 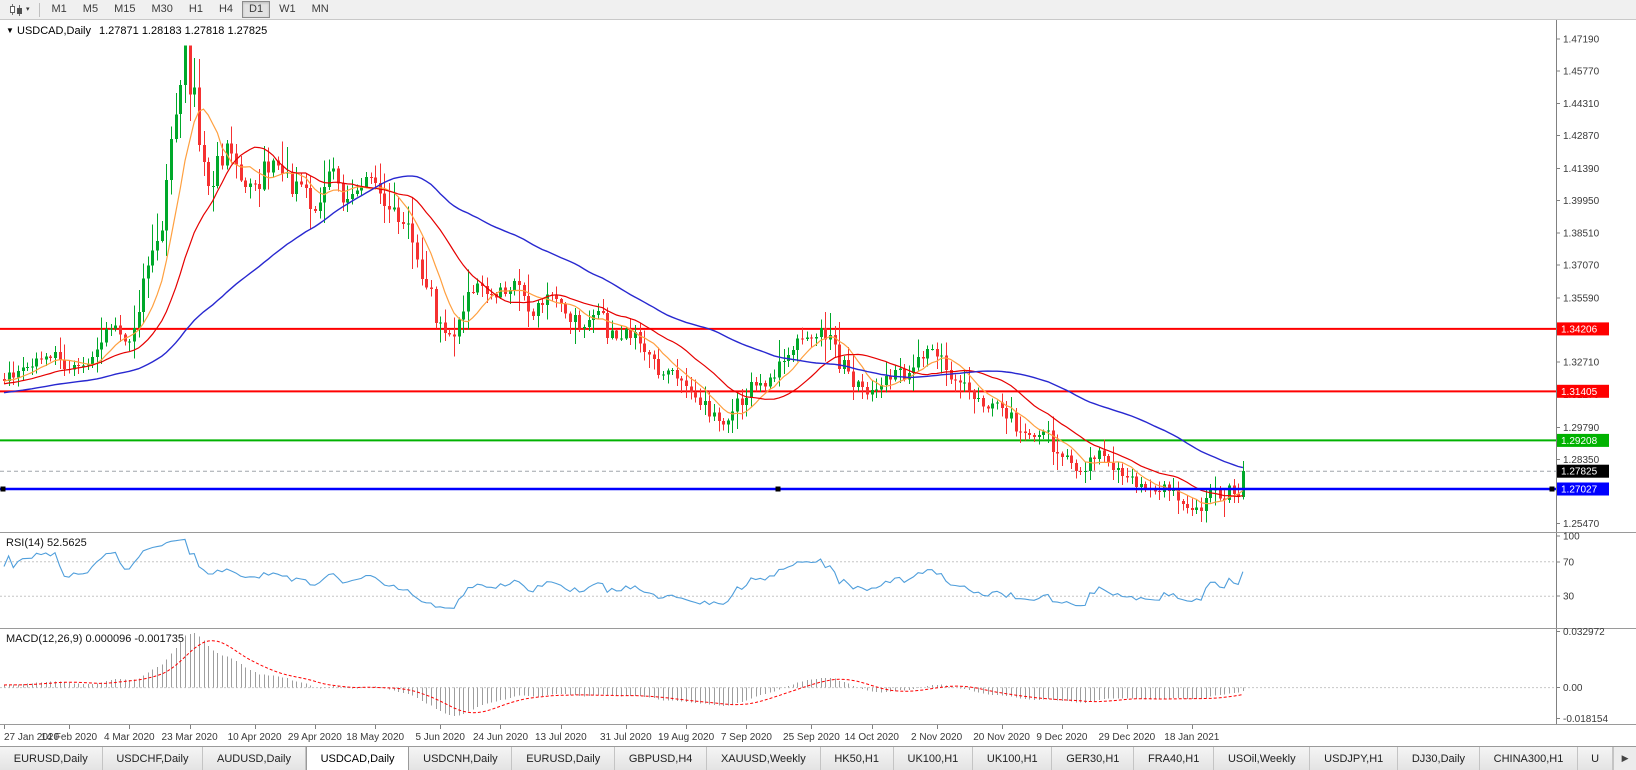 I want to click on date-label: 27 Jan 2020, so click(x=31, y=737).